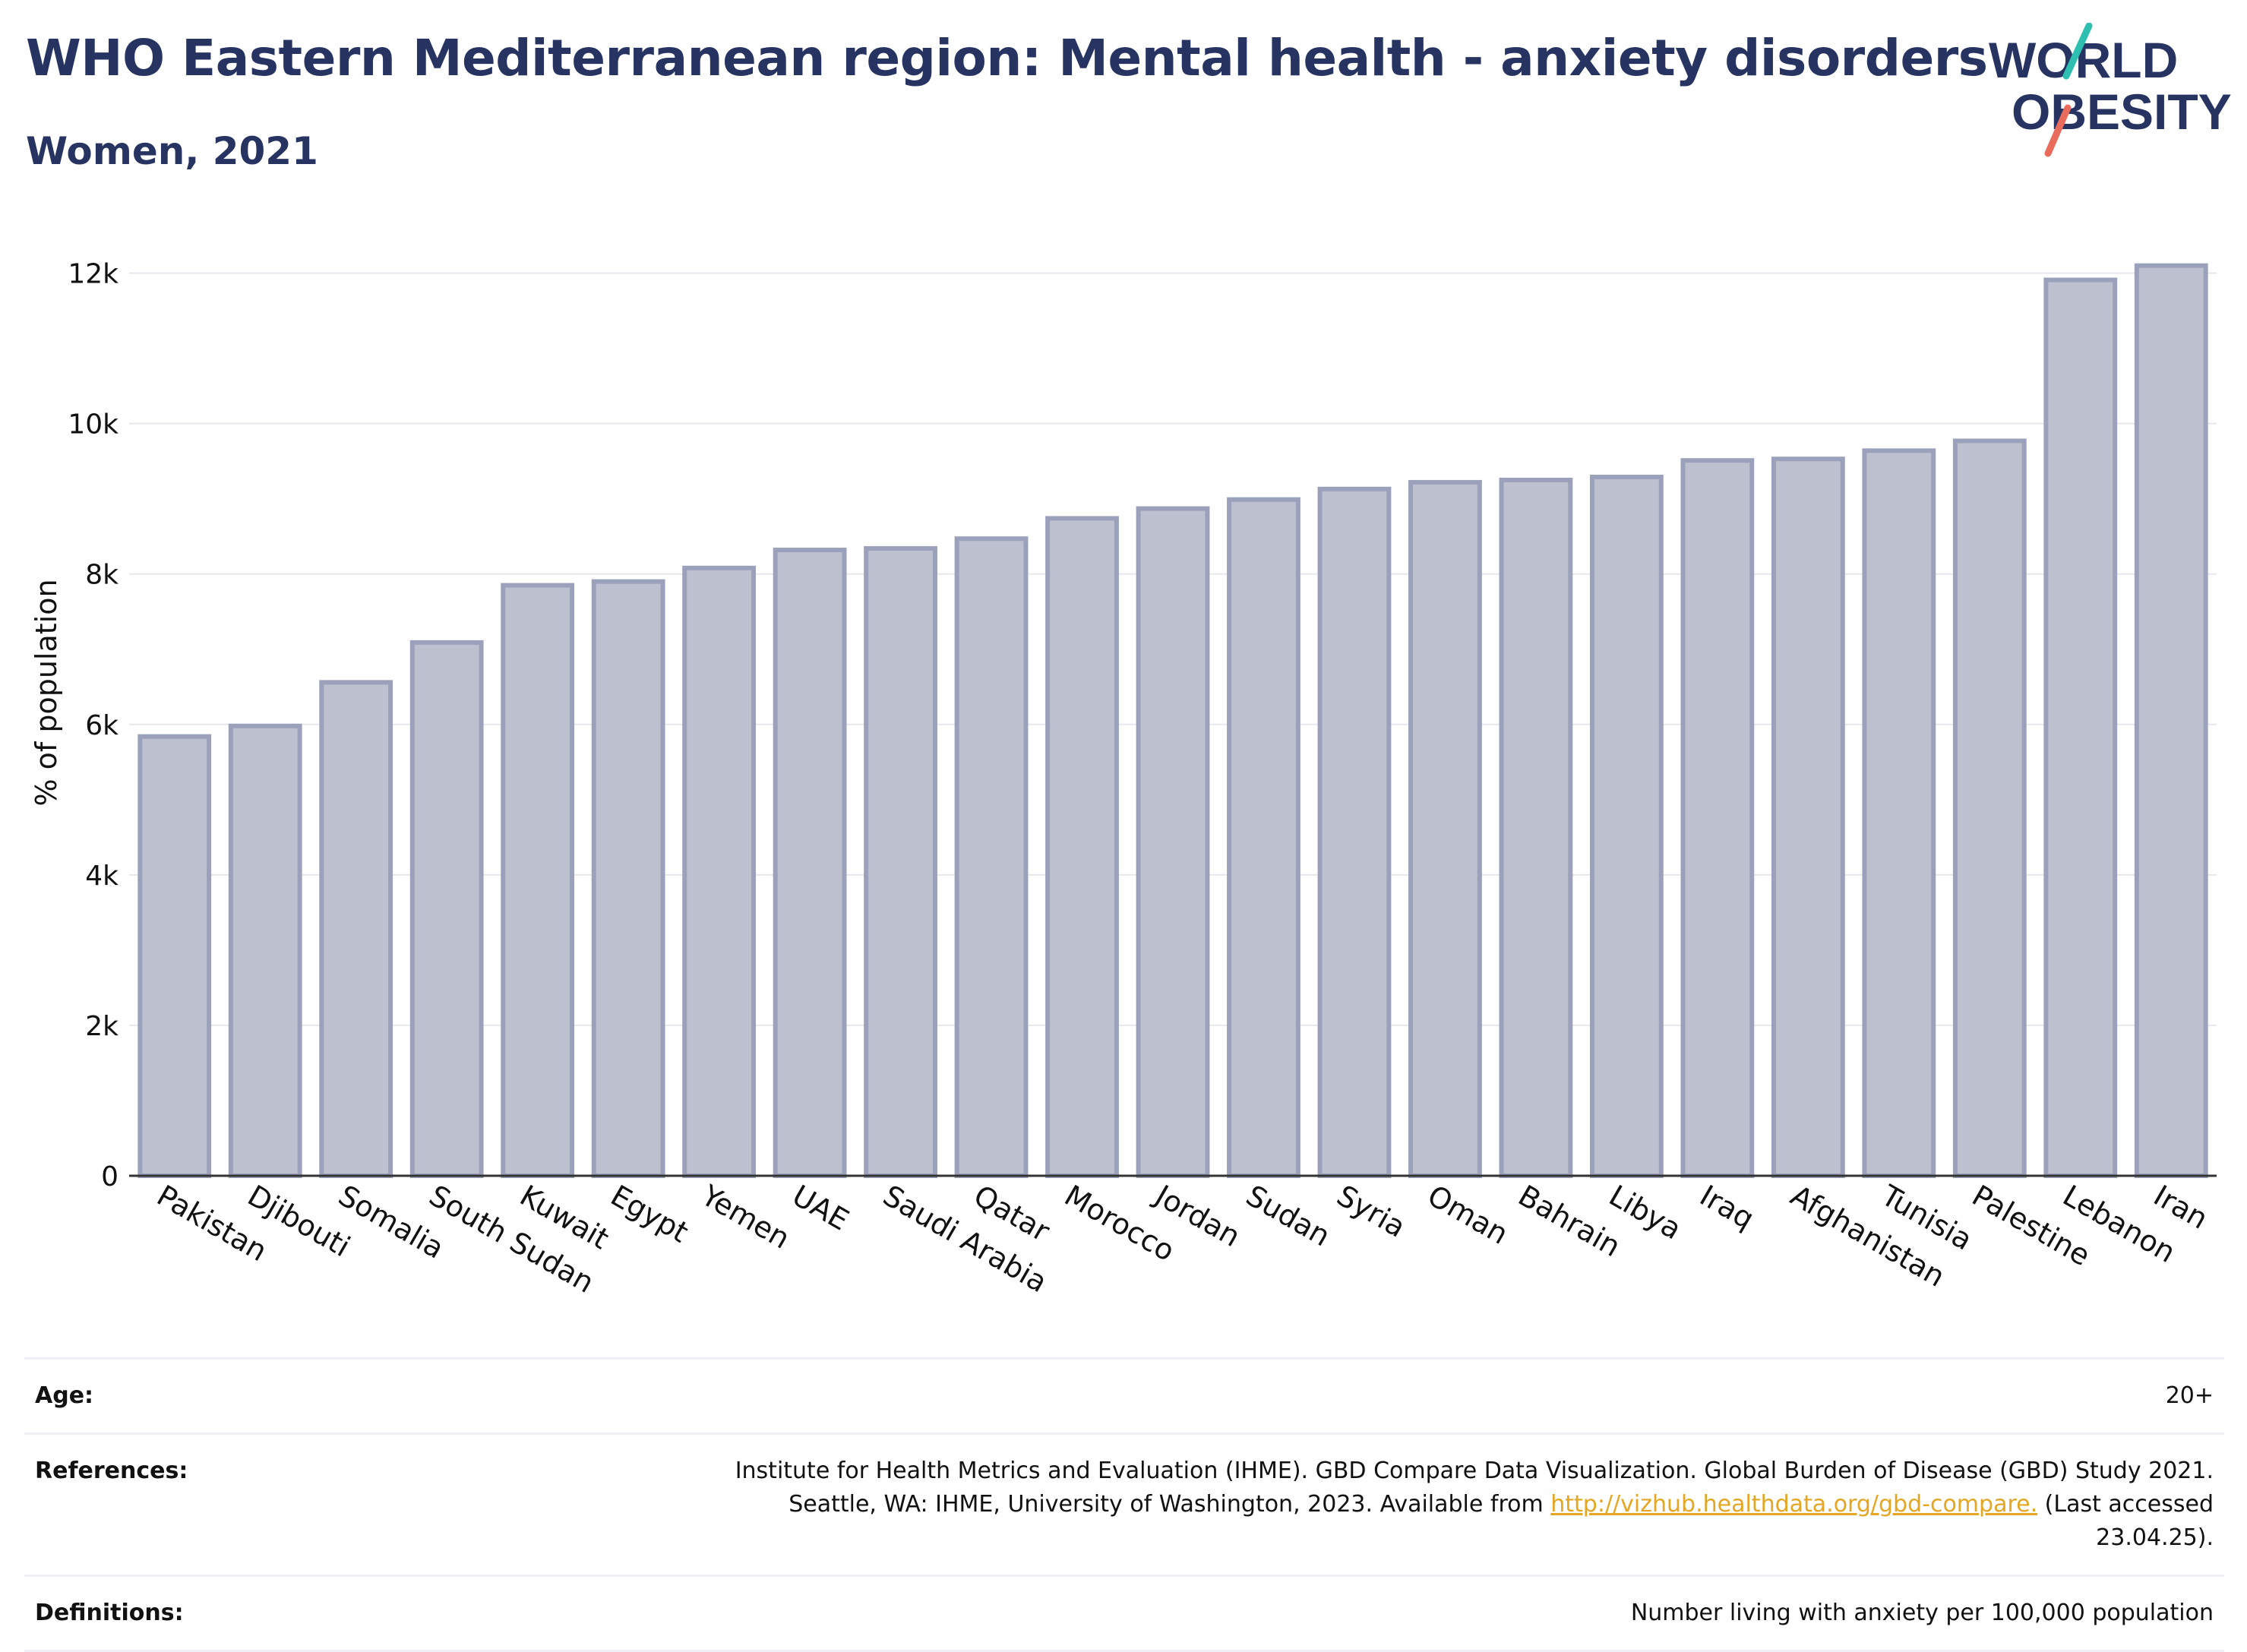 Image resolution: width=2247 pixels, height=1652 pixels. I want to click on x-tick-label: Sudan, so click(1288, 1216).